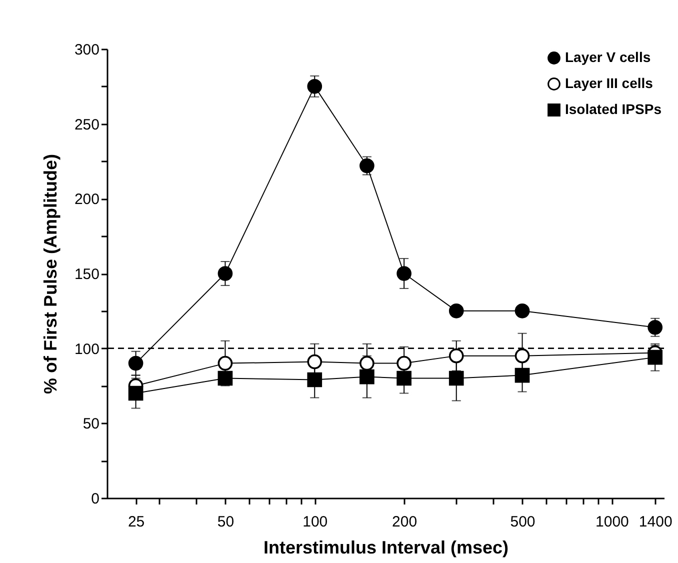 The image size is (678, 563). What do you see at coordinates (87, 349) in the screenshot?
I see `y-tick-label: 100` at bounding box center [87, 349].